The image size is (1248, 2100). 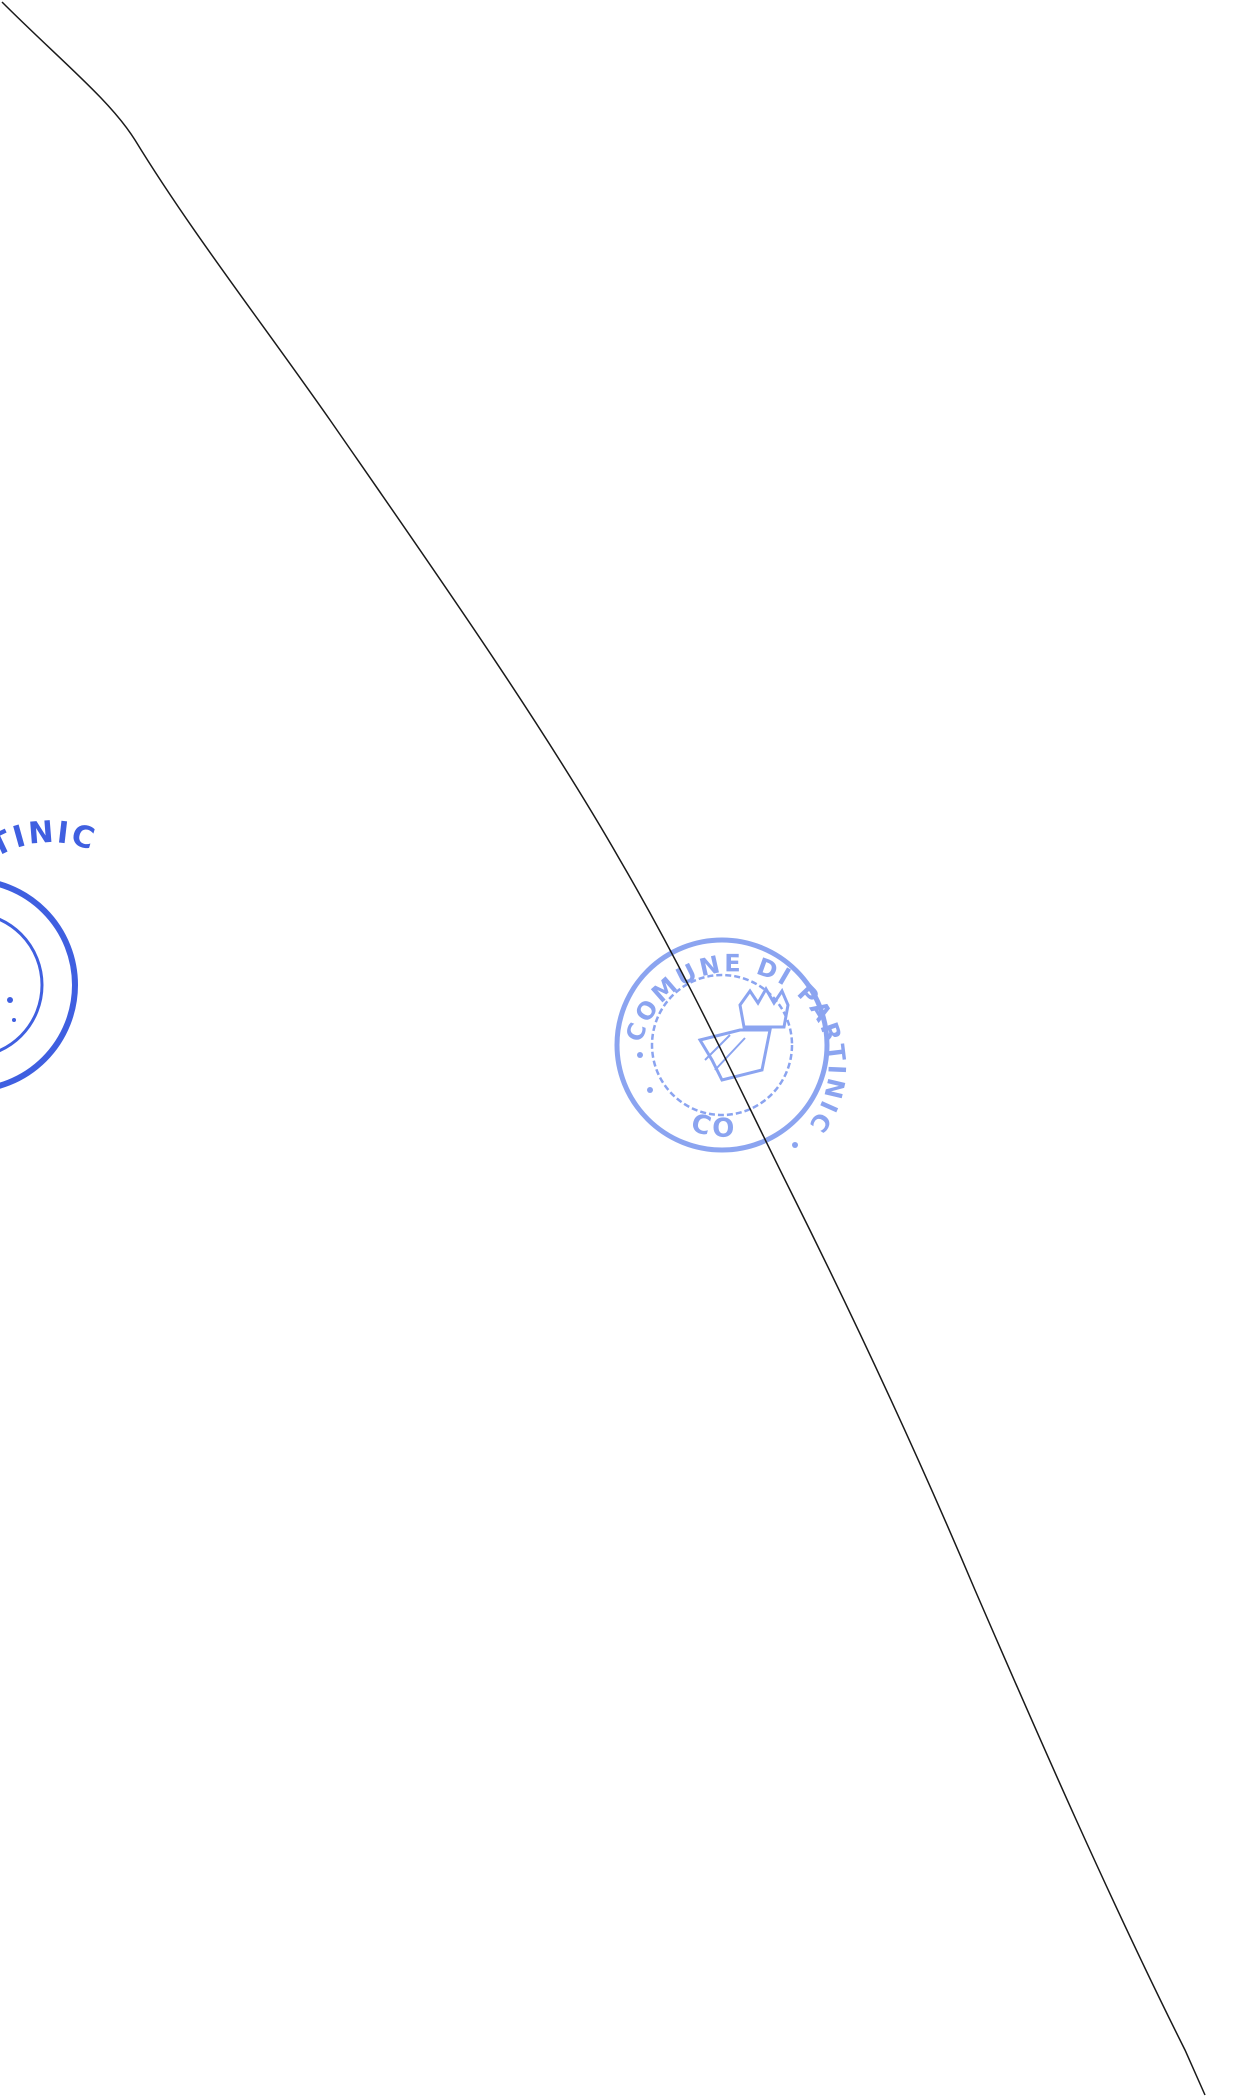 I want to click on center-stamp-outer-ring, so click(x=722, y=1045).